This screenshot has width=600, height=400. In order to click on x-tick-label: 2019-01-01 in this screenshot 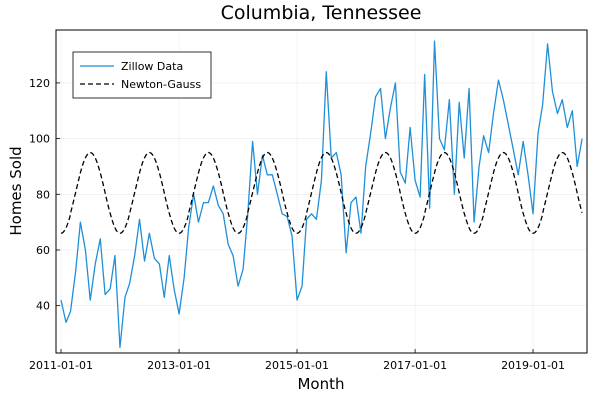, I will do `click(533, 365)`.